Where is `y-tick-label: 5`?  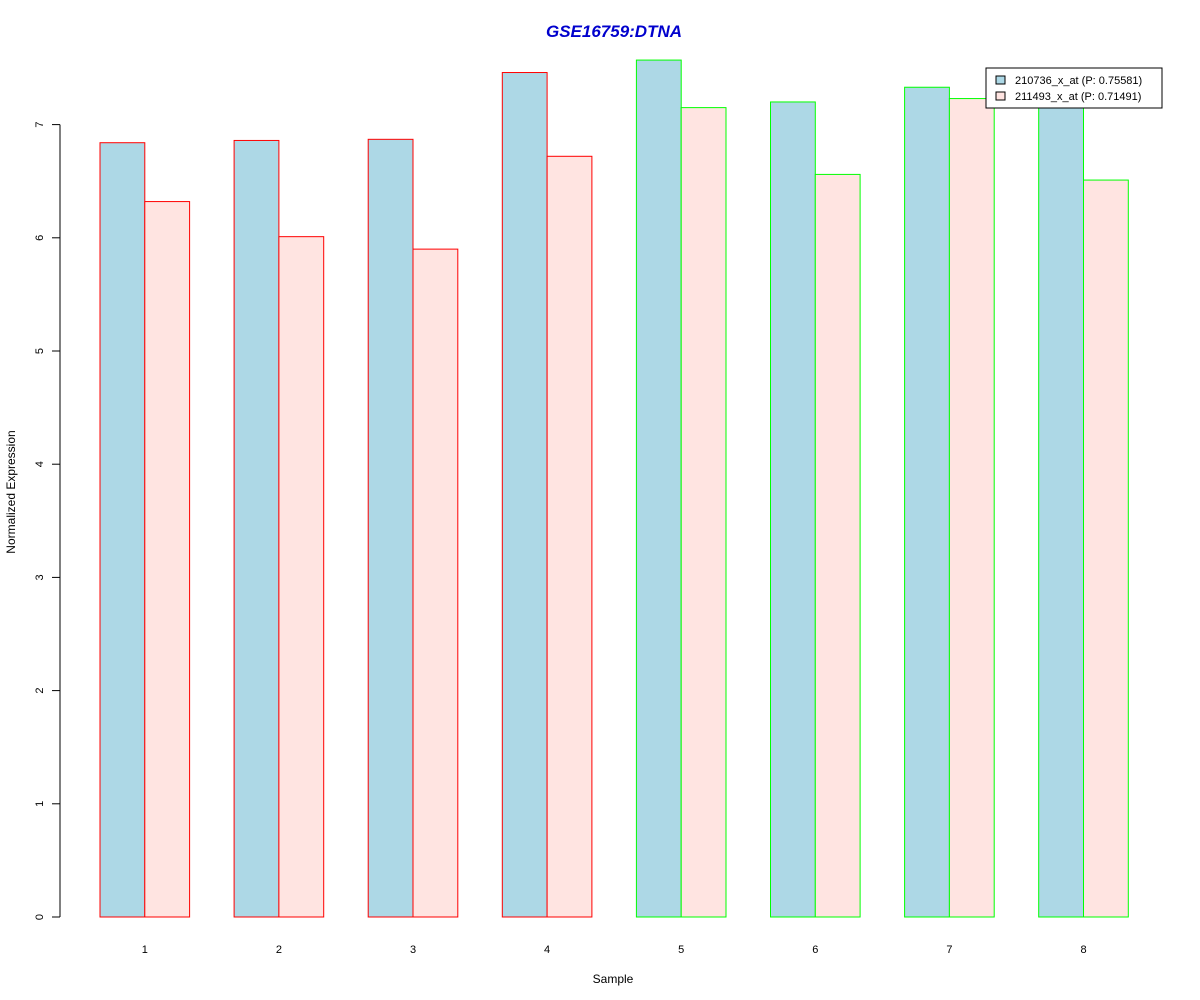
y-tick-label: 5 is located at coordinates (40, 351).